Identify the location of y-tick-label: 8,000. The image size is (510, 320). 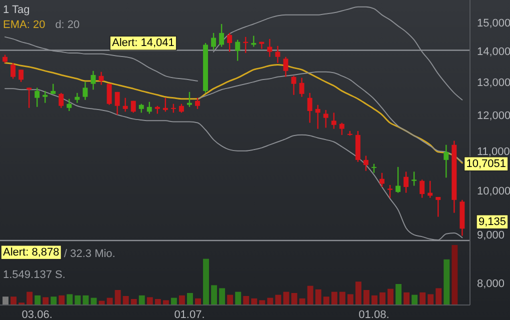
(491, 284).